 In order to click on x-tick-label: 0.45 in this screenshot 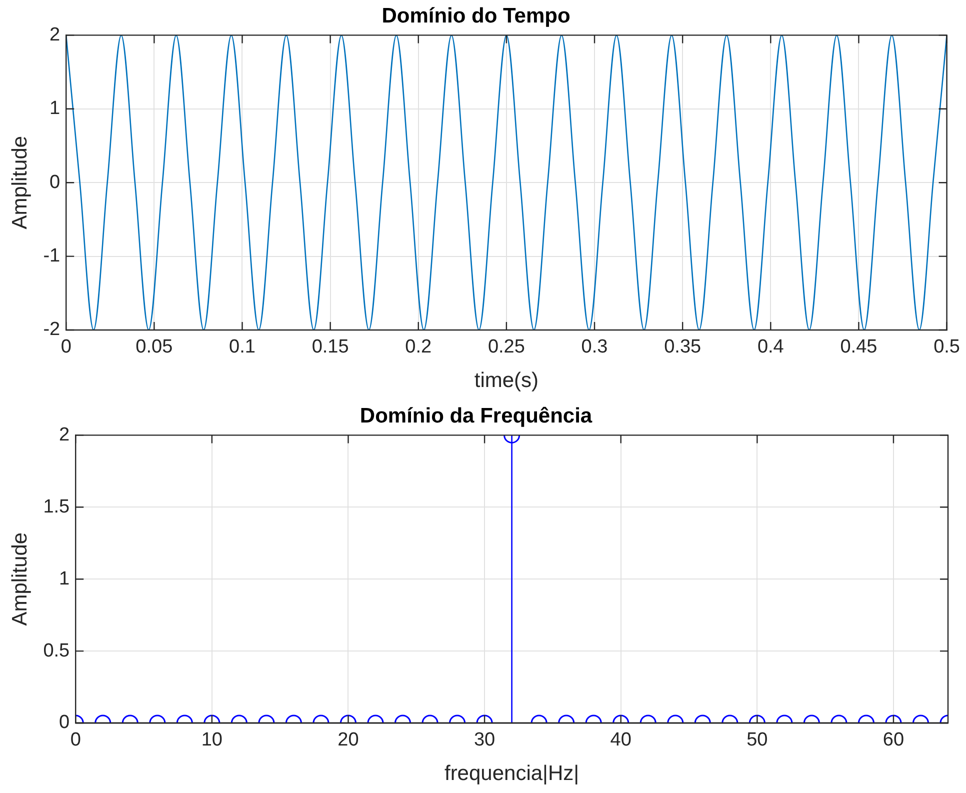, I will do `click(859, 347)`.